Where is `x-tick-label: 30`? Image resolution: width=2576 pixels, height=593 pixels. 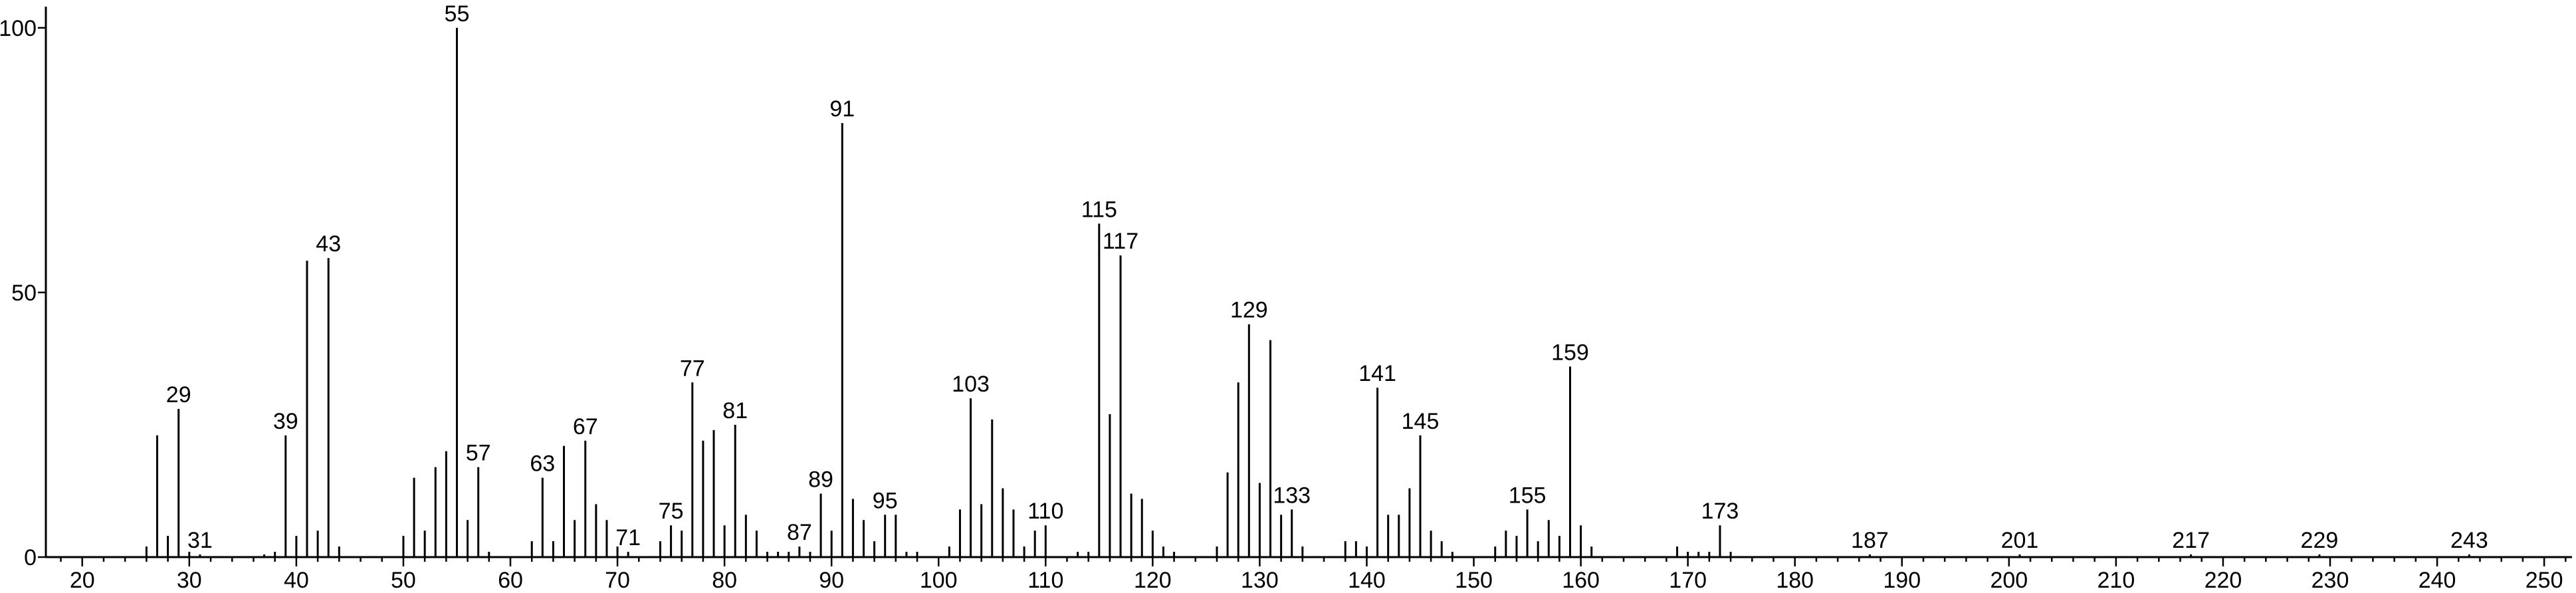
x-tick-label: 30 is located at coordinates (189, 580).